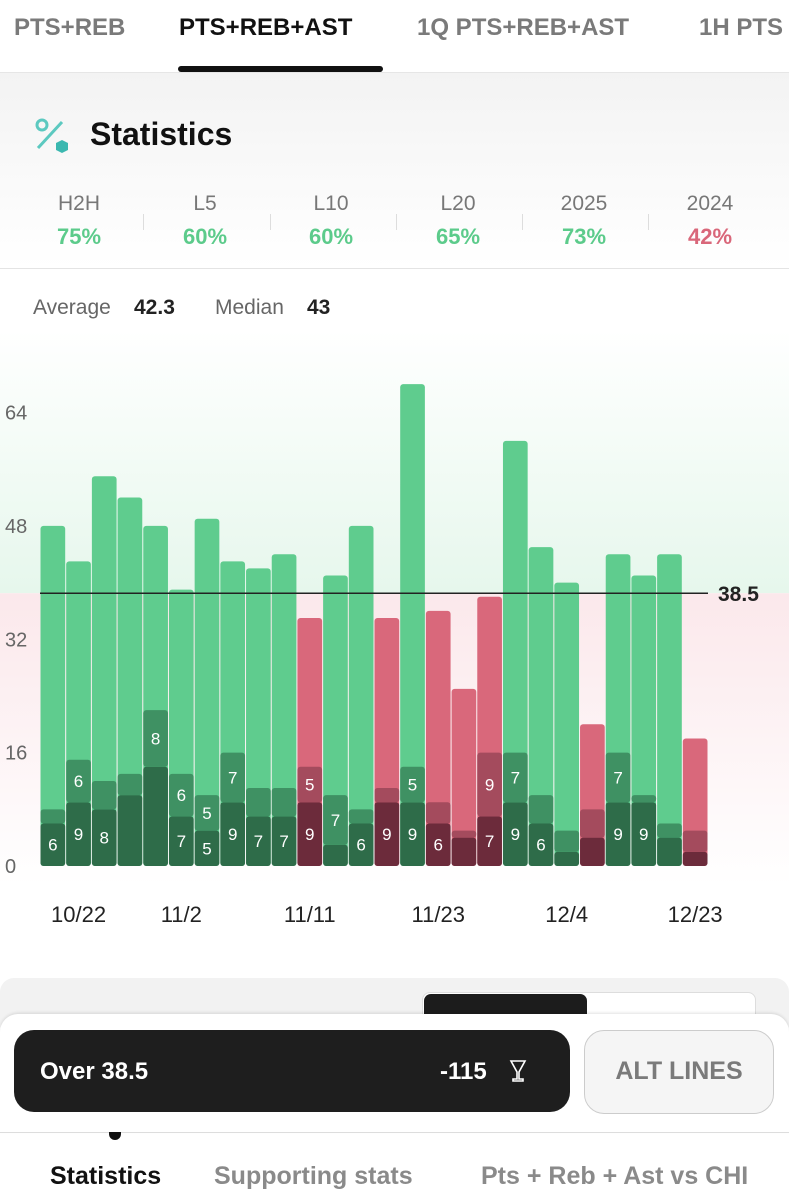 Image resolution: width=789 pixels, height=1200 pixels. Describe the element at coordinates (310, 914) in the screenshot. I see `x-tick-label: 11/11` at that location.